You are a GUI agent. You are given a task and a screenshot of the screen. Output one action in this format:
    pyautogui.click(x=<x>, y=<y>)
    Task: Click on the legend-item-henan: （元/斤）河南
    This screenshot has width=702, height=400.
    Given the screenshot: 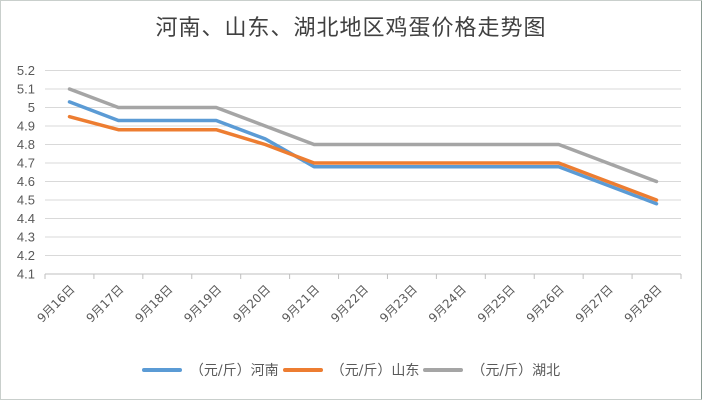 What is the action you would take?
    pyautogui.click(x=210, y=370)
    